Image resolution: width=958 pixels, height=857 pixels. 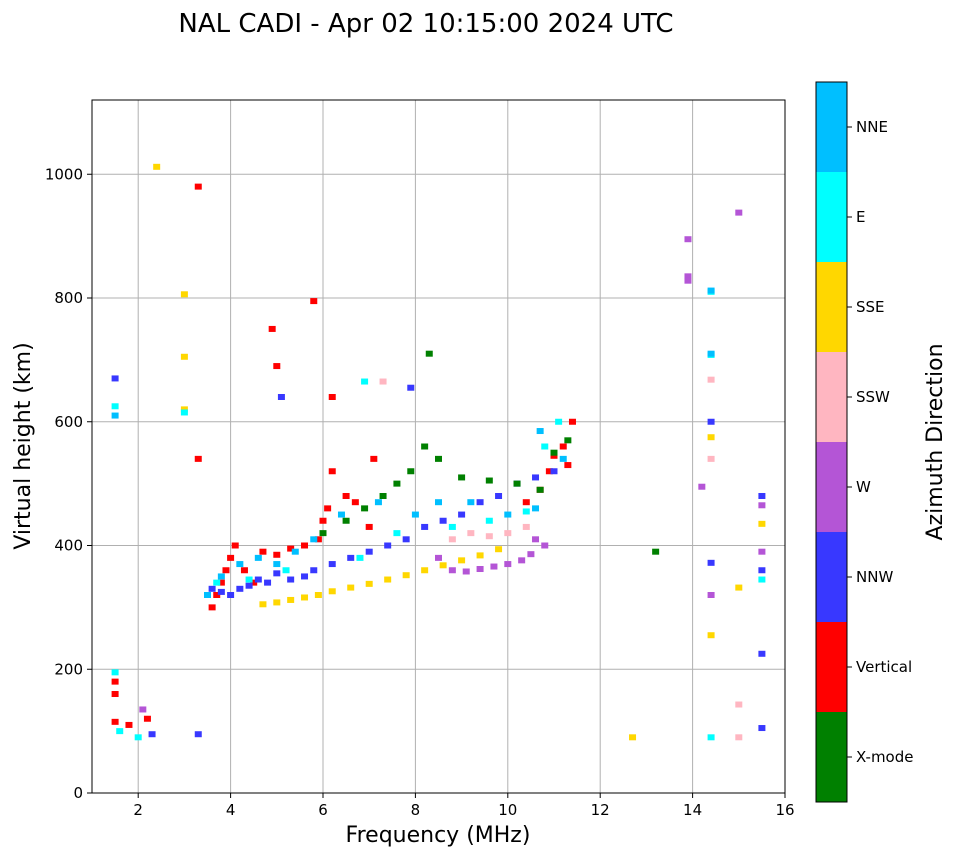 I want to click on colorbar-tick-label: NNW, so click(x=874, y=577).